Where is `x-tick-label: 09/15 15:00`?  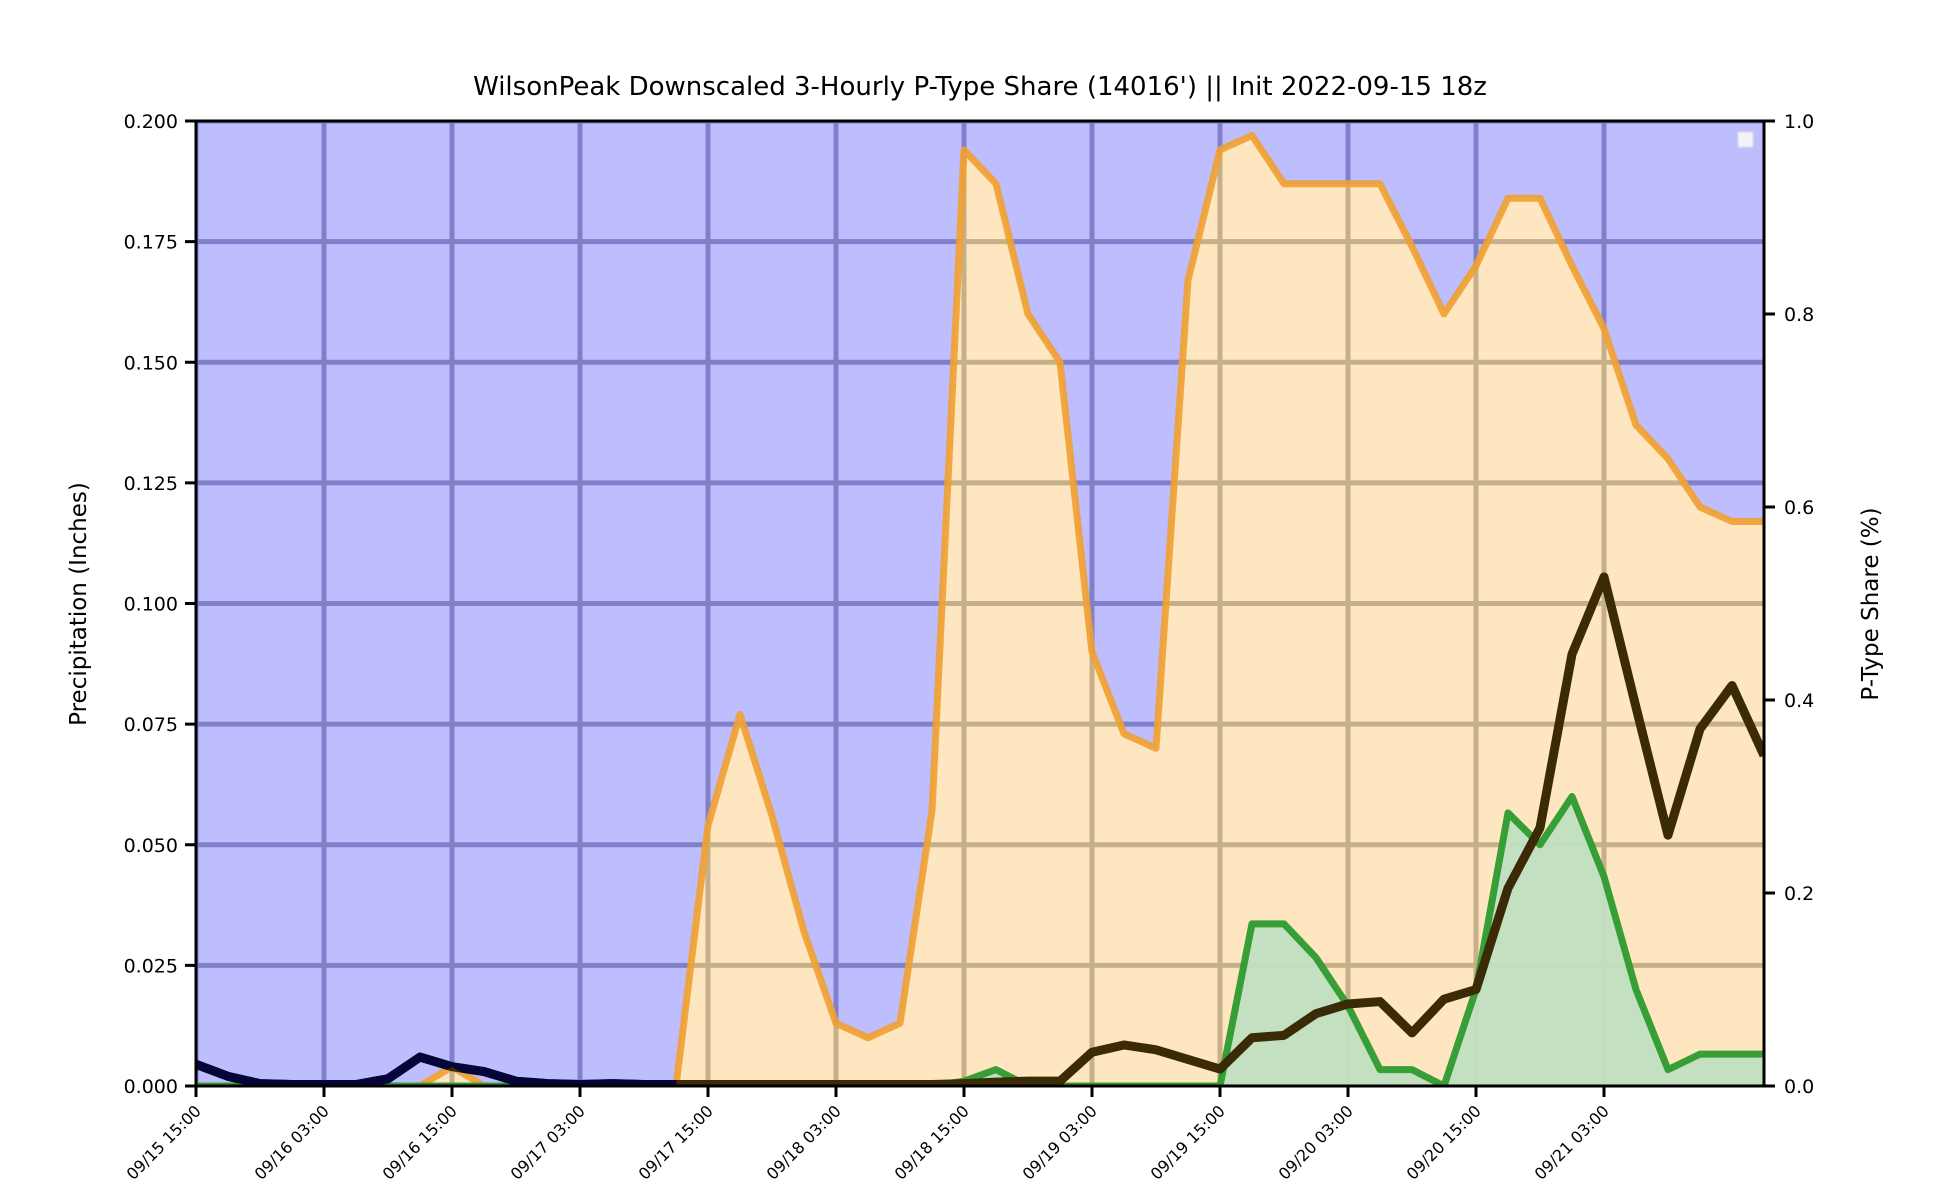 x-tick-label: 09/15 15:00 is located at coordinates (164, 1142).